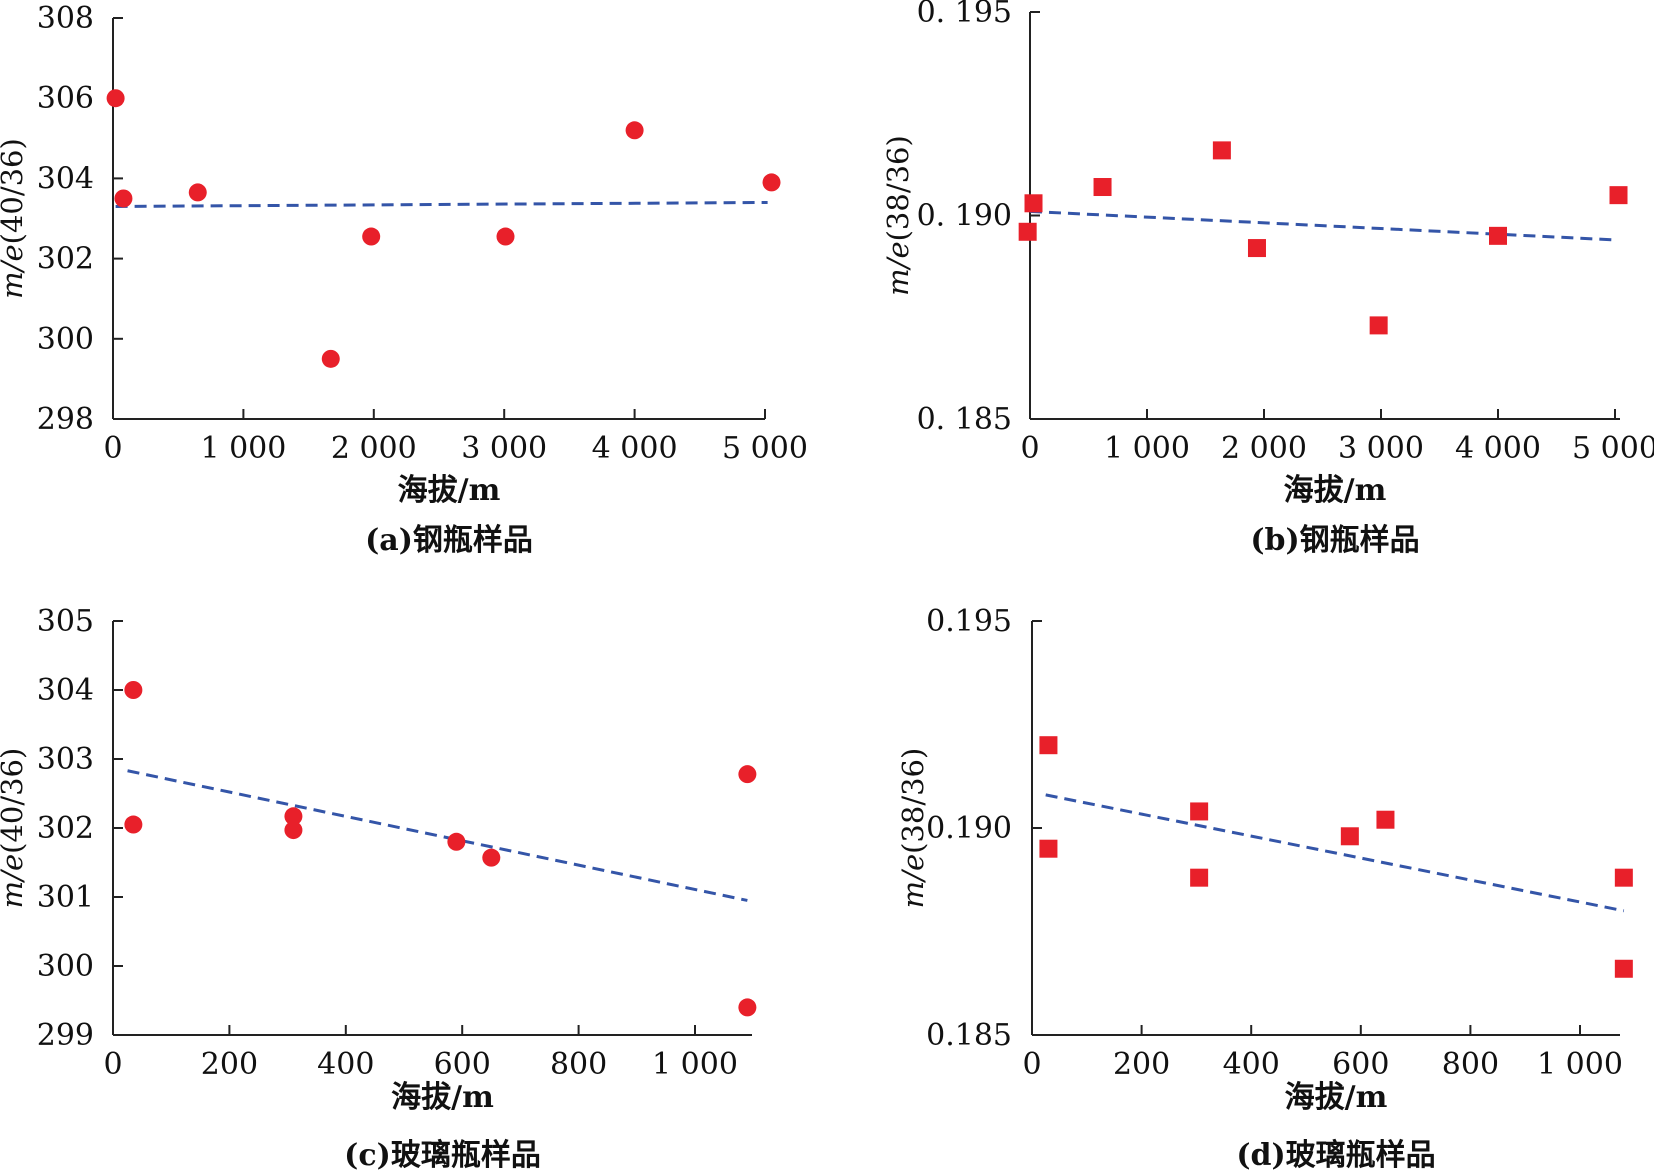 The image size is (1654, 1174). What do you see at coordinates (65, 18) in the screenshot?
I see `y-tick-label: 308` at bounding box center [65, 18].